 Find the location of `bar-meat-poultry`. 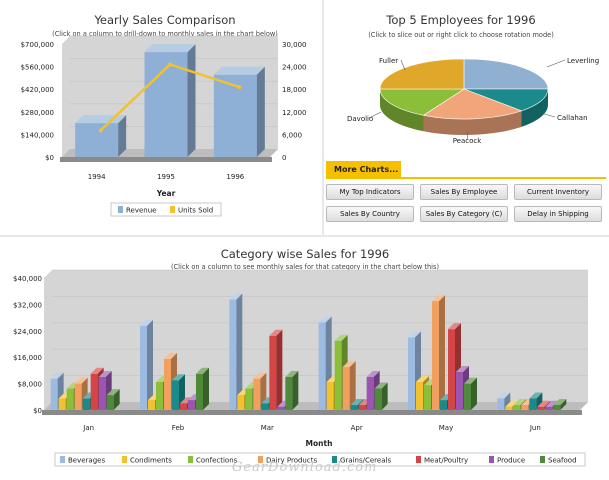

bar-meat-poultry is located at coordinates (276, 369).